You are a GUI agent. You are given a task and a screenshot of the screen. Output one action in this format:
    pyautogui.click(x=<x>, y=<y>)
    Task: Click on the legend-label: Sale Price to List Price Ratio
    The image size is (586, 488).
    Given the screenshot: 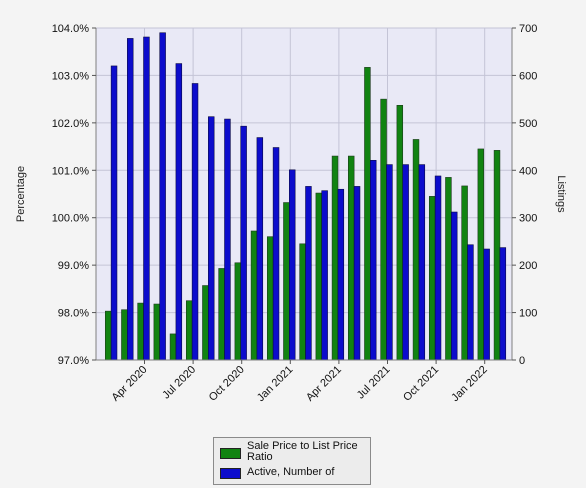 What is the action you would take?
    pyautogui.click(x=302, y=451)
    